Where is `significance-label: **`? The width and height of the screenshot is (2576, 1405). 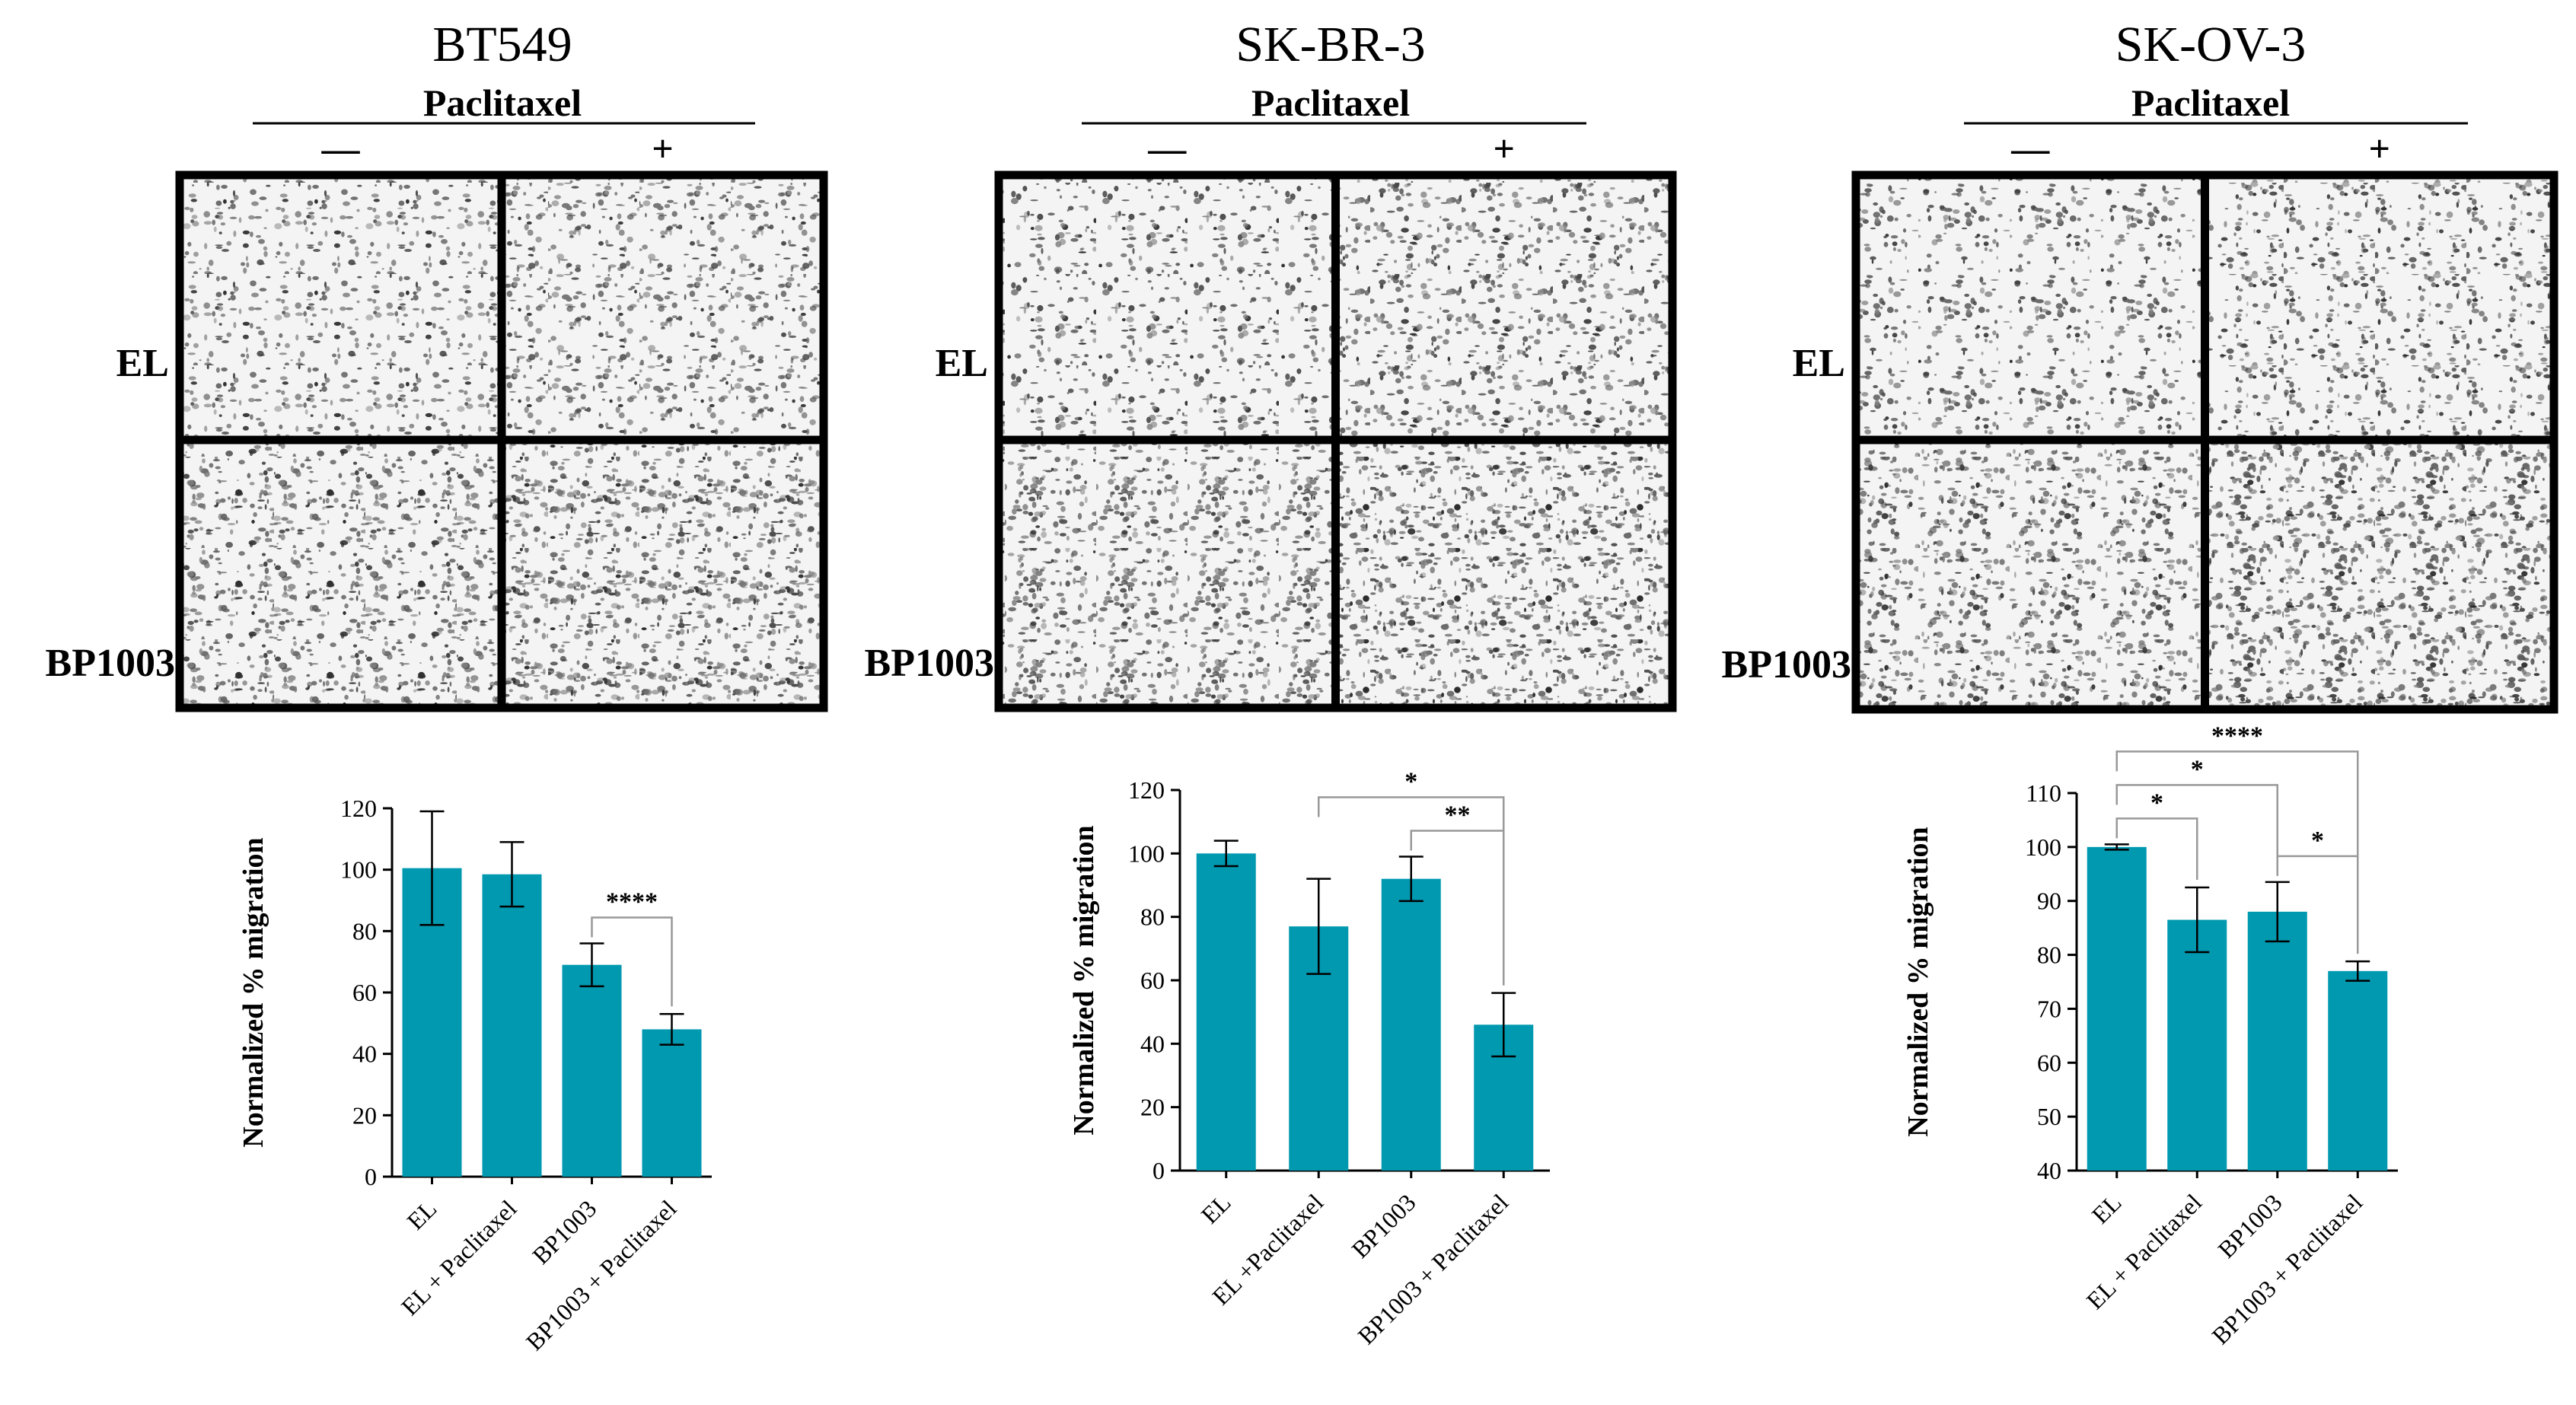
significance-label: ** is located at coordinates (1458, 815).